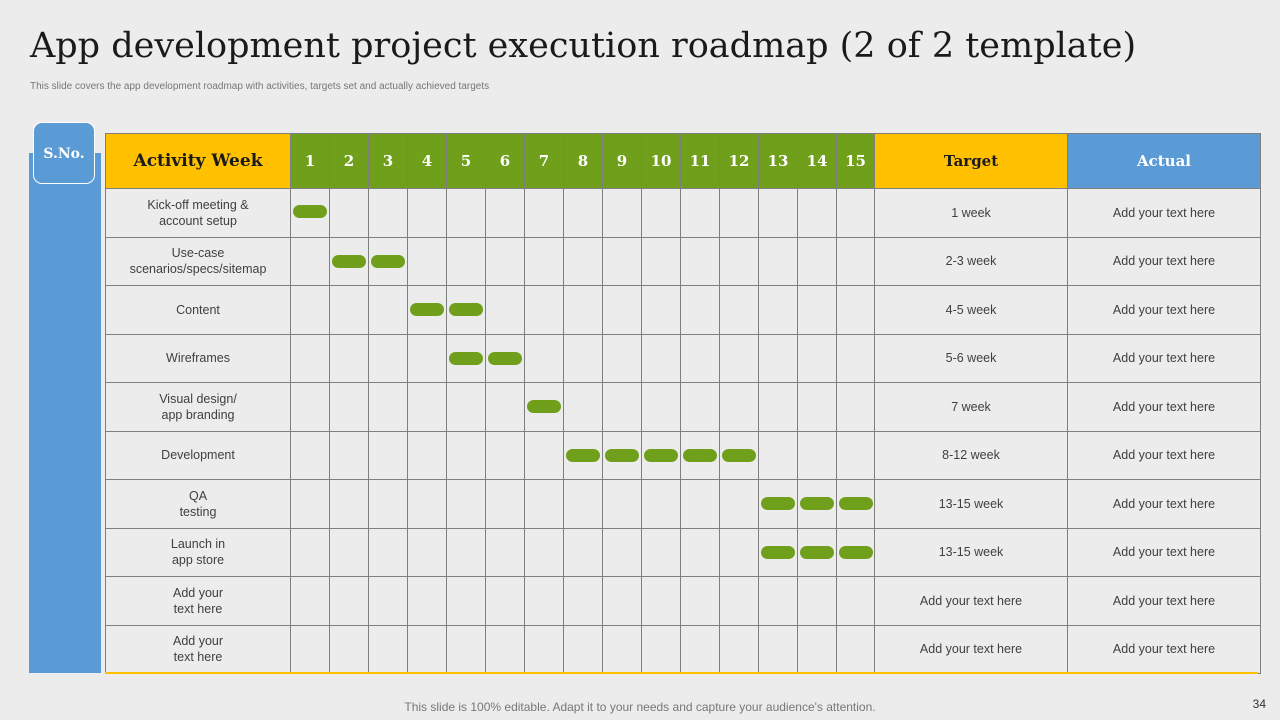  I want to click on activity-cell: Content, so click(198, 310).